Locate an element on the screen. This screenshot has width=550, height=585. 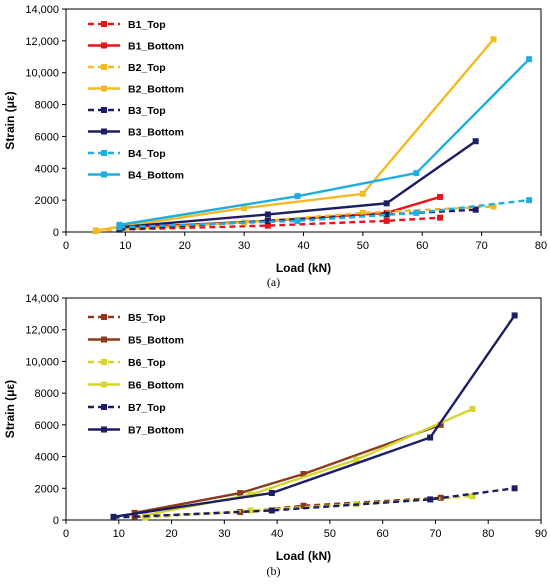
x-tick-label: 50 is located at coordinates (363, 246).